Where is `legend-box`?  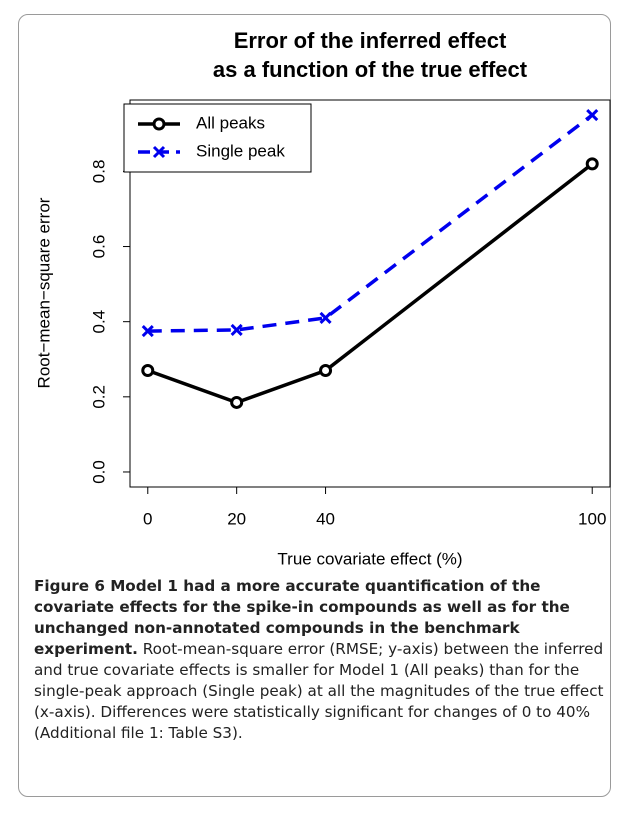
legend-box is located at coordinates (217, 138).